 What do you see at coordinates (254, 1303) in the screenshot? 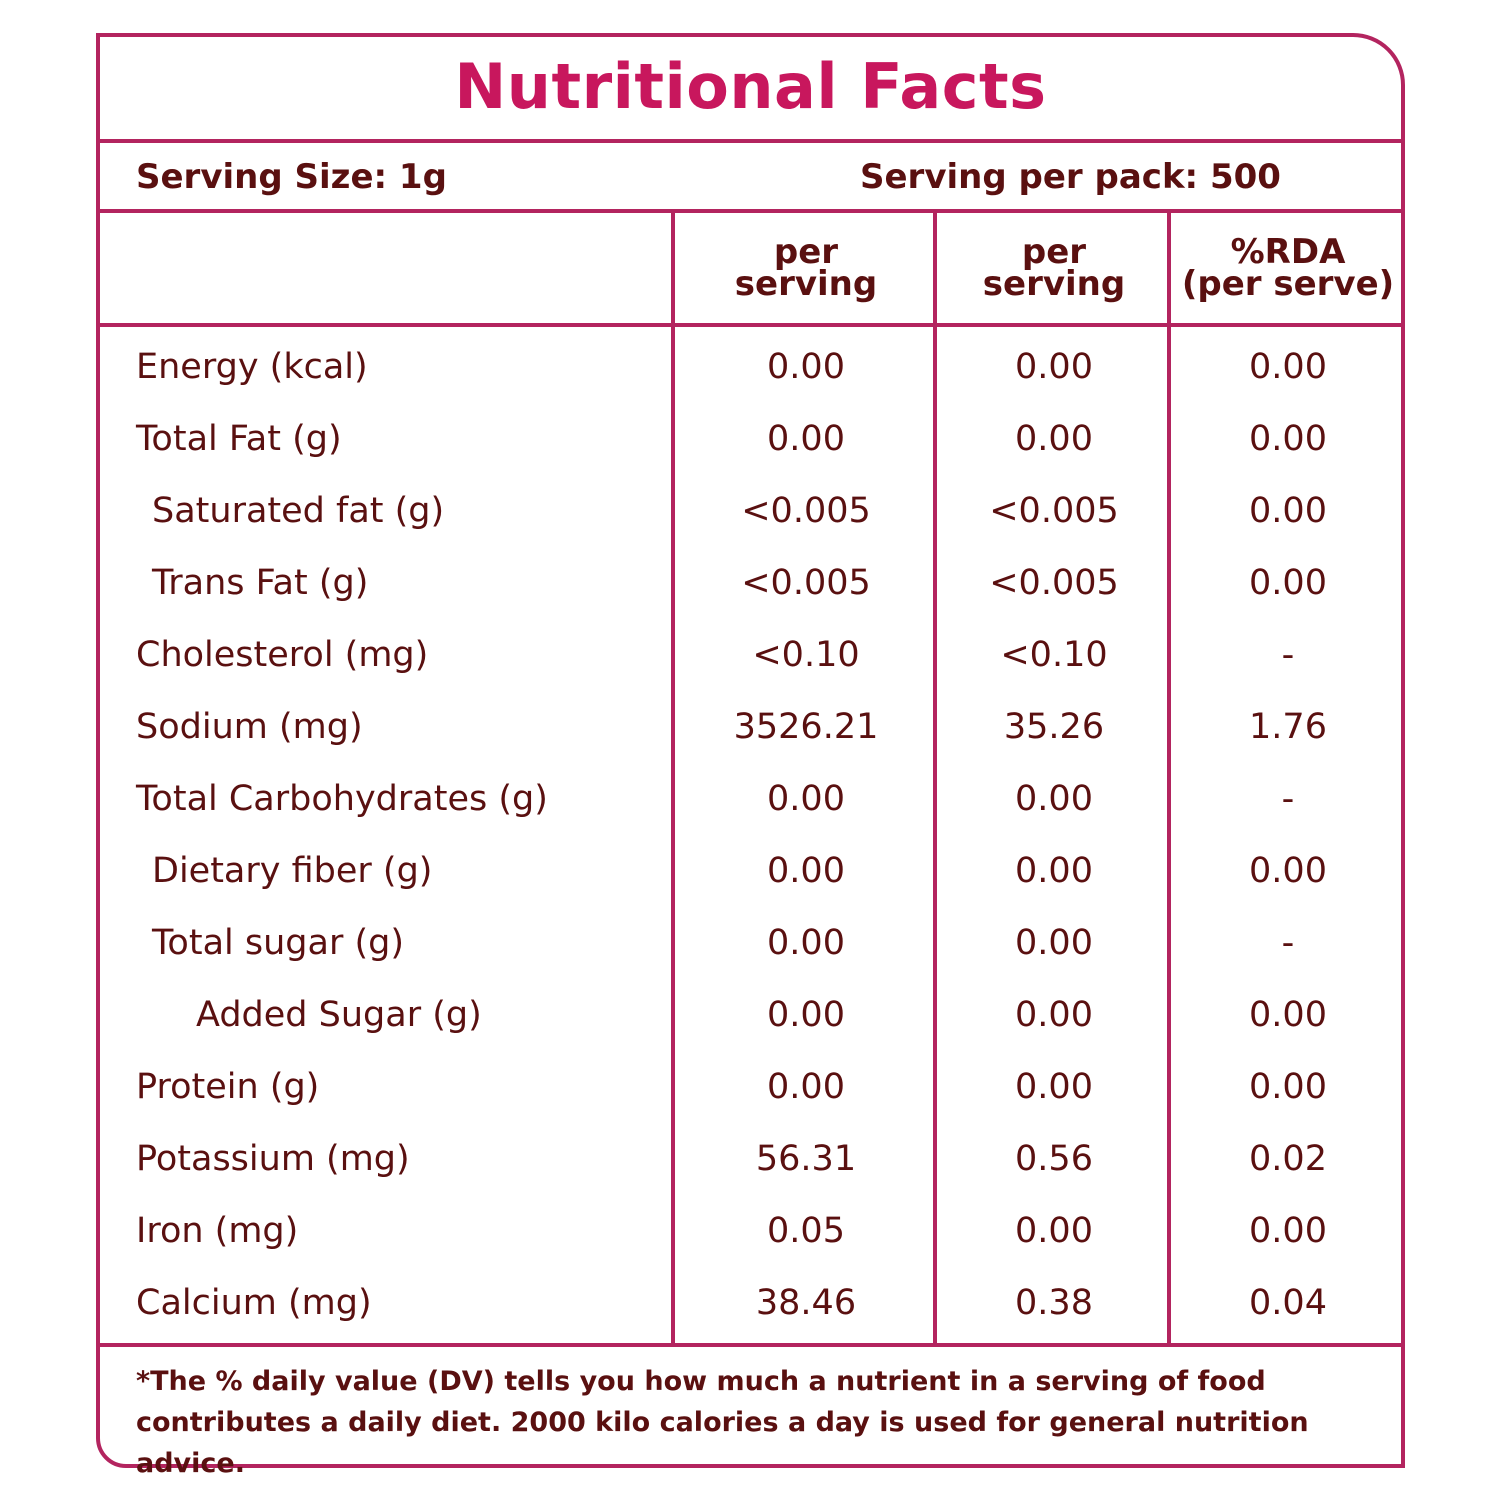
I see `nutrient-label: Calcium (mg)` at bounding box center [254, 1303].